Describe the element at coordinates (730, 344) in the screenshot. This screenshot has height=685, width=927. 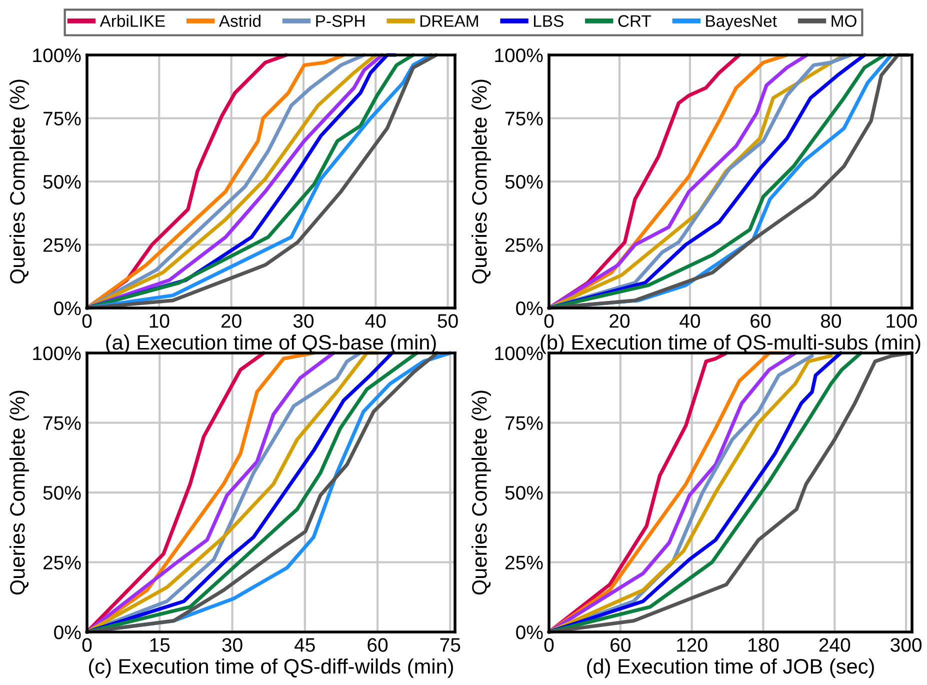
I see `x-axis-title: (b) Execution time of QS-multi-subs (min)` at that location.